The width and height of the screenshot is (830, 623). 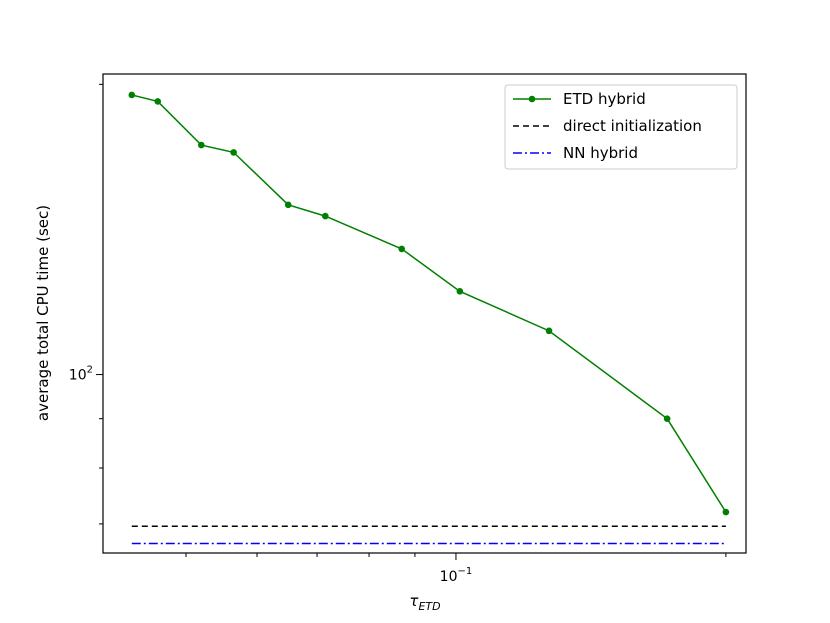 I want to click on legend-label-2: direct initialization, so click(x=632, y=126).